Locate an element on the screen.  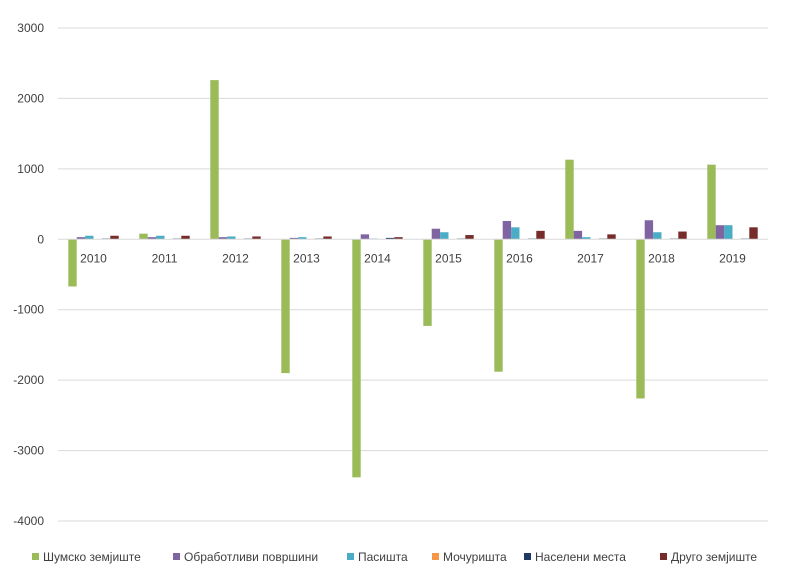
y-tick-label: 0 is located at coordinates (40, 239).